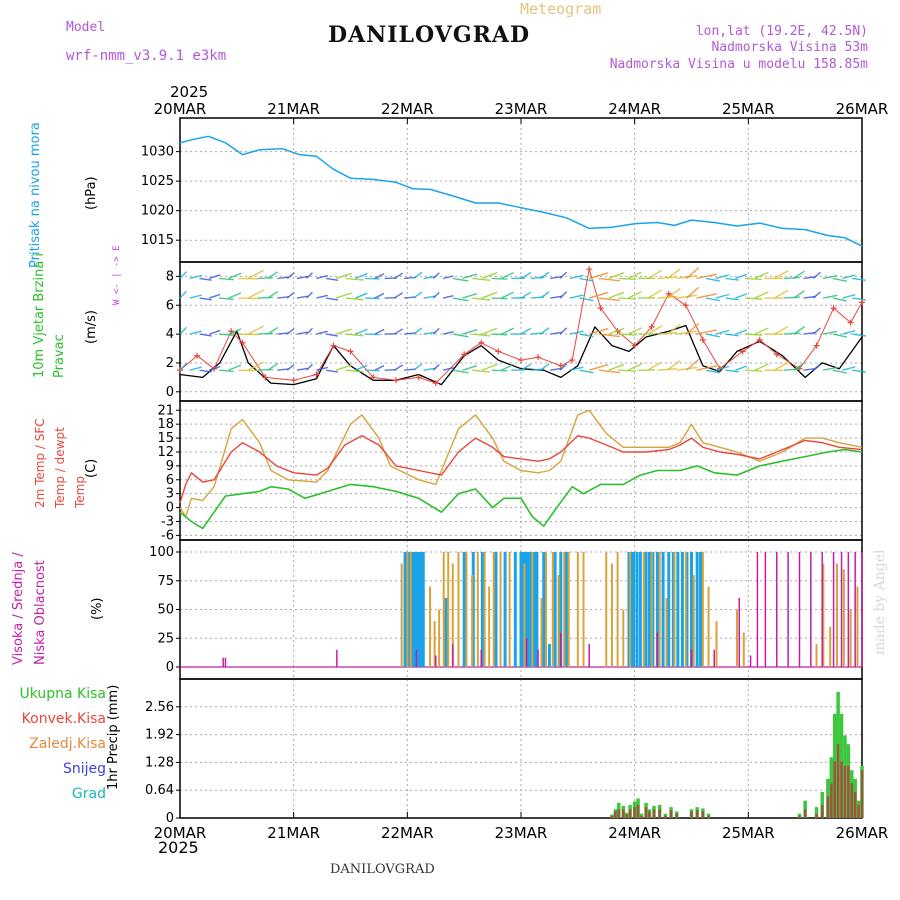 The image size is (900, 900). Describe the element at coordinates (170, 466) in the screenshot. I see `y-tick-label: 9` at that location.